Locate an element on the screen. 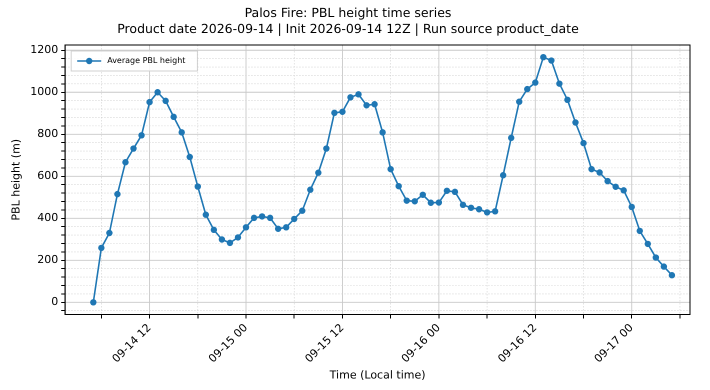 The height and width of the screenshot is (390, 710). y-axis-title: PBL height (m) is located at coordinates (15, 179).